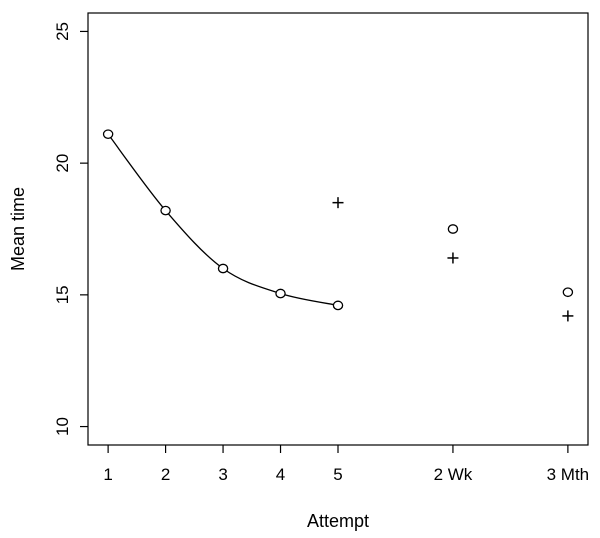  Describe the element at coordinates (18, 229) in the screenshot. I see `y-axis-title: Mean time` at that location.